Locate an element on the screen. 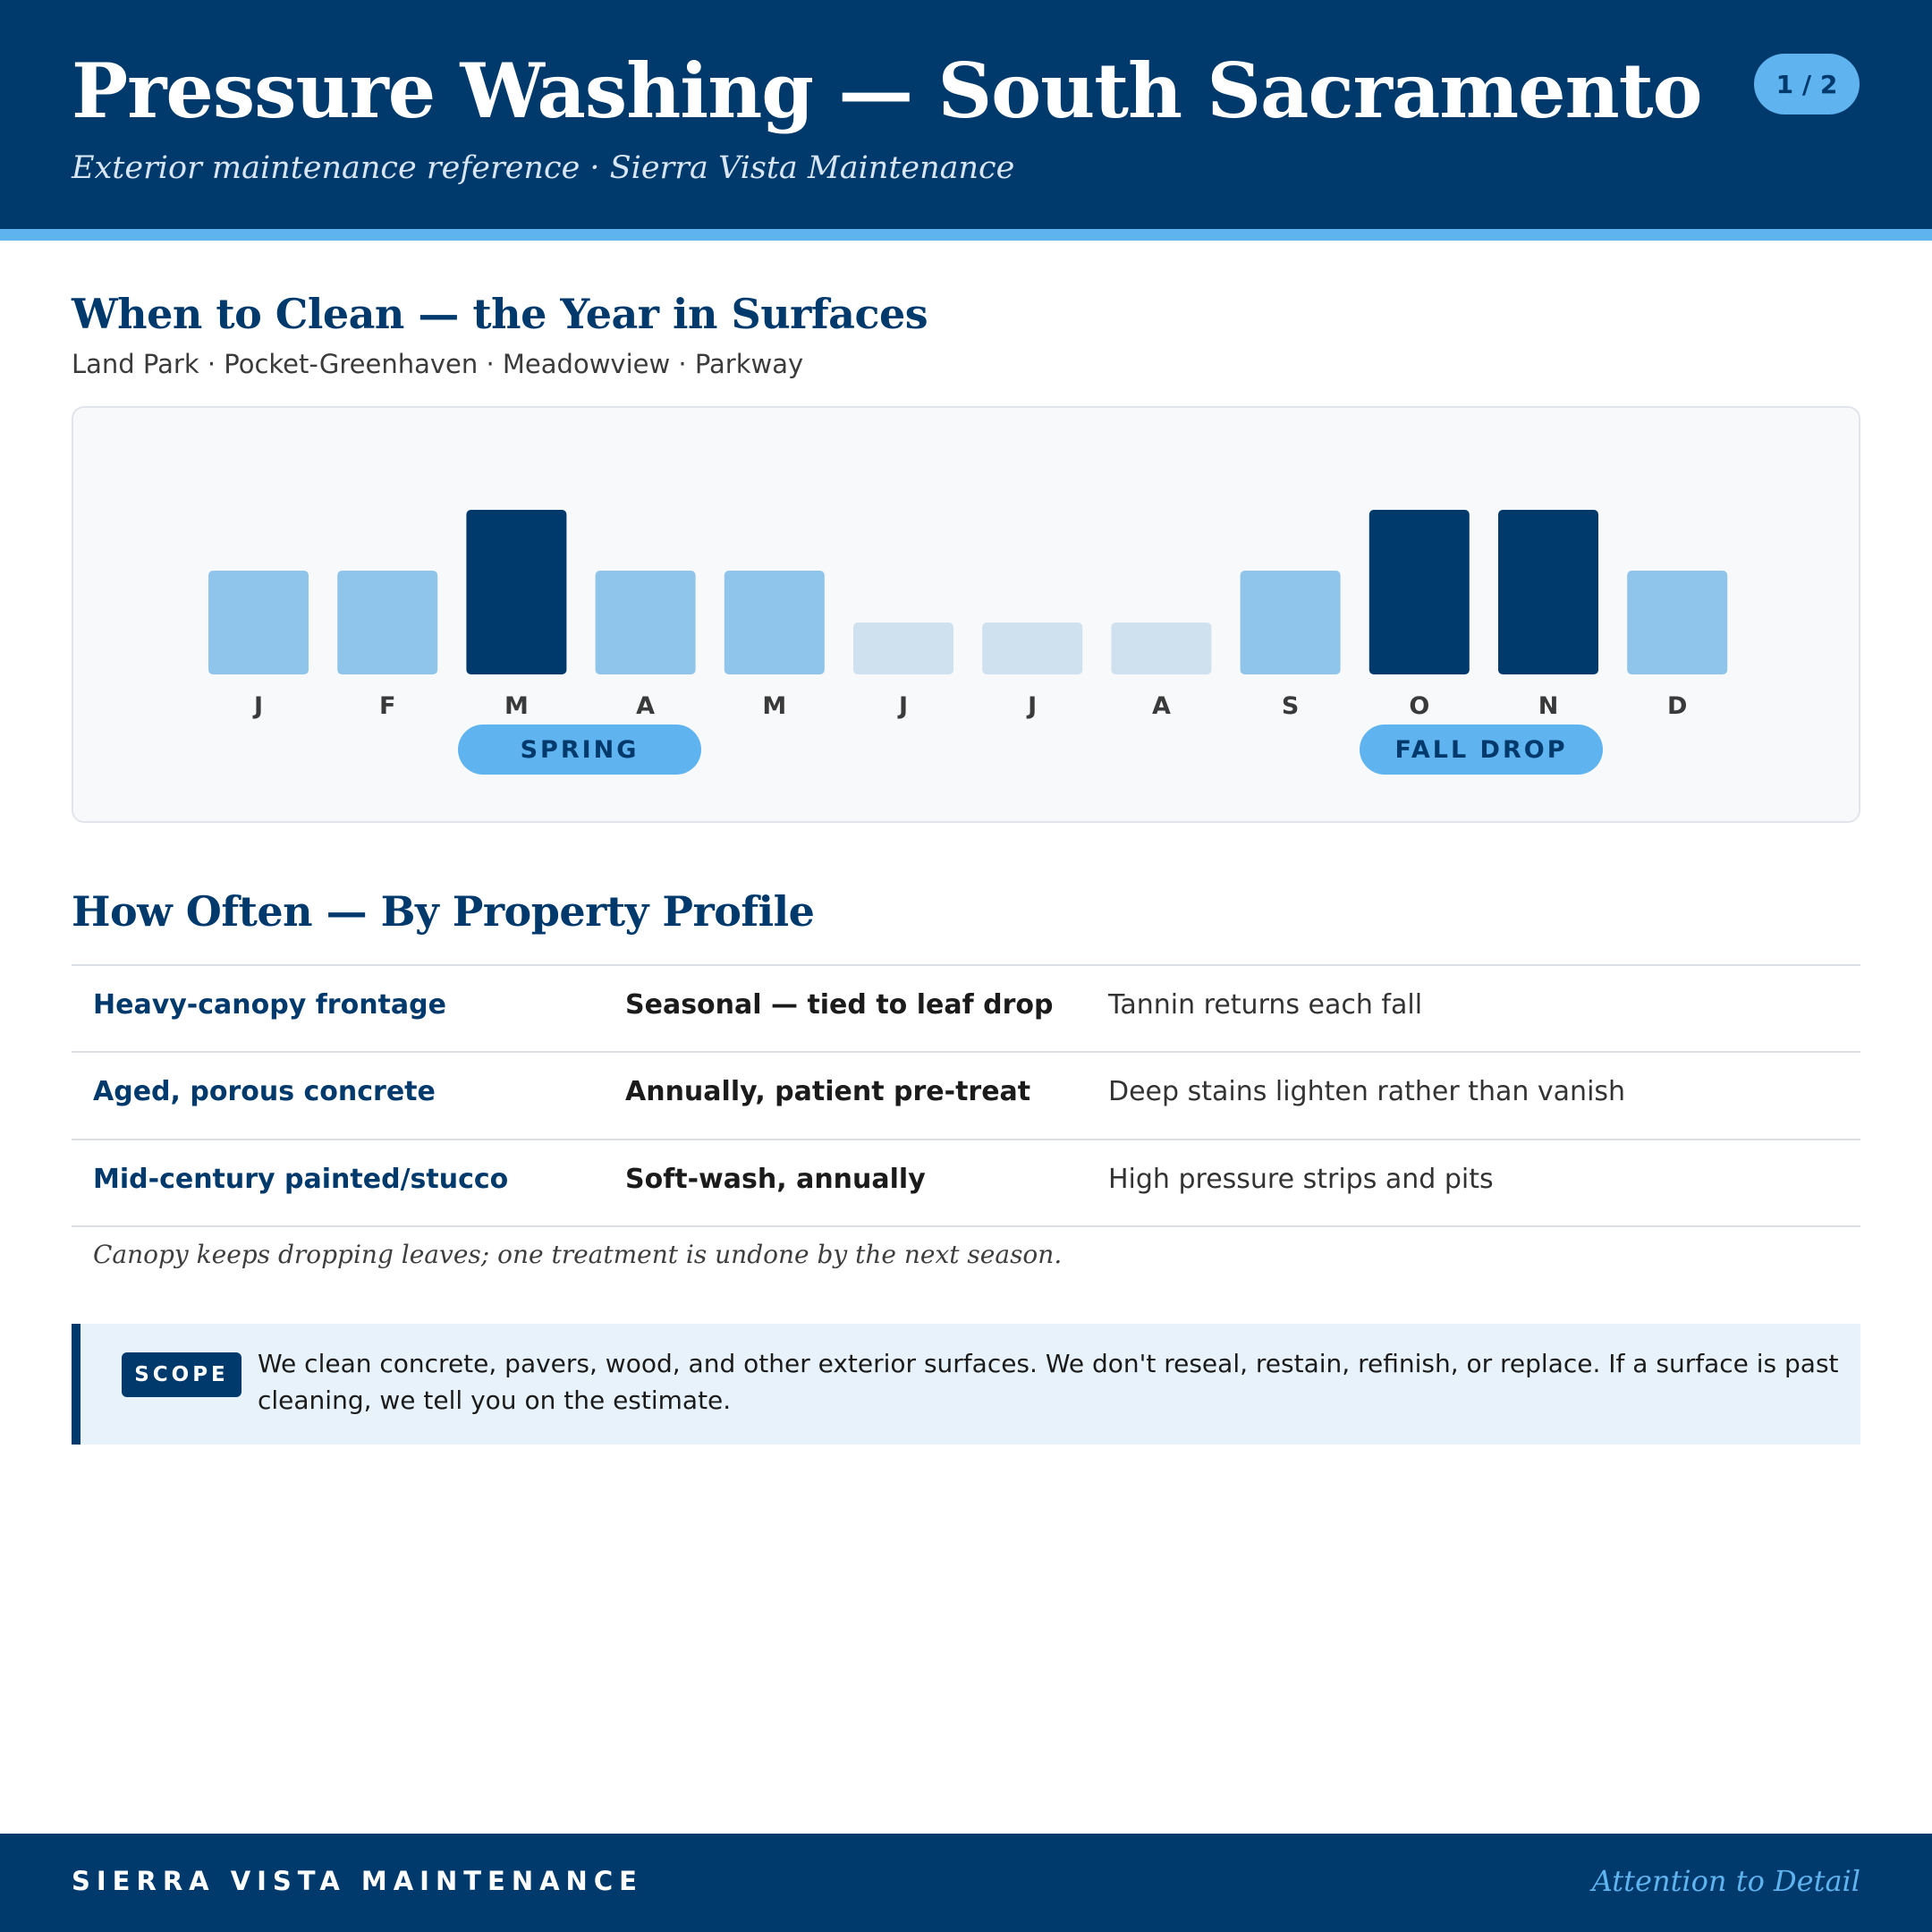  table-row-frequency: Annually, patient pre-treat is located at coordinates (828, 1091).